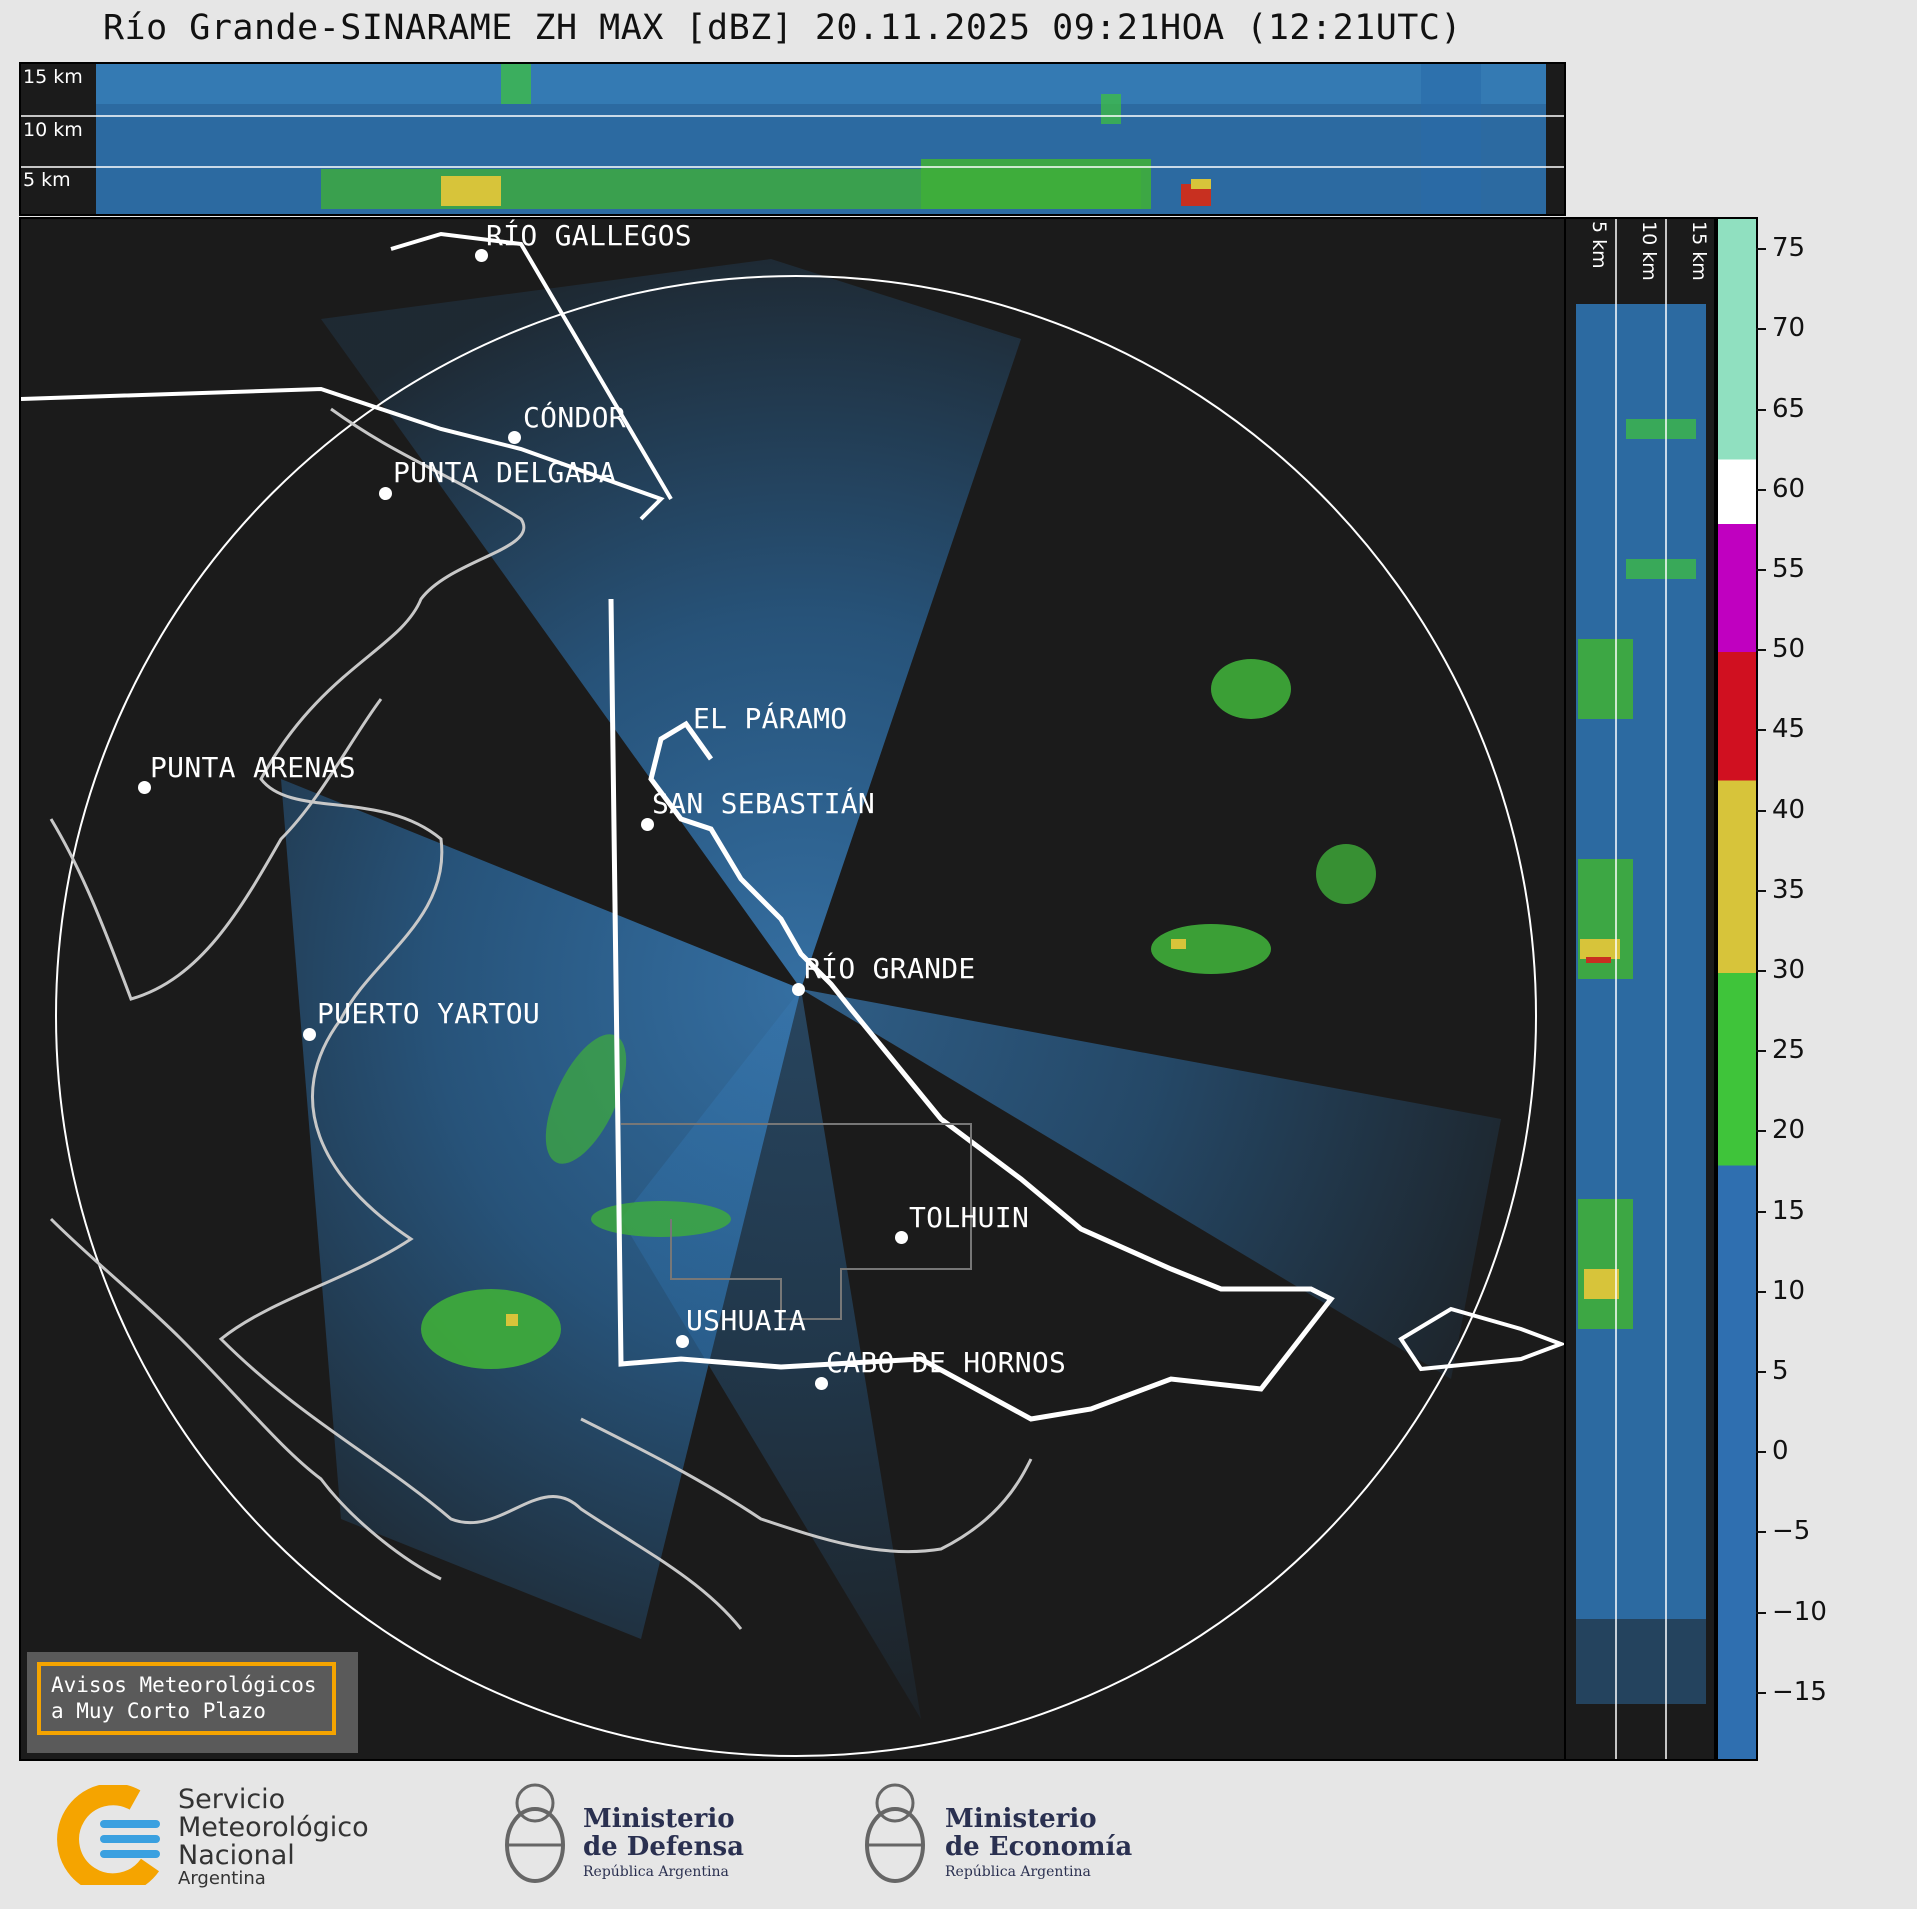 The height and width of the screenshot is (1909, 1917). Describe the element at coordinates (798, 989) in the screenshot. I see `city-dot-rio-grande` at that location.